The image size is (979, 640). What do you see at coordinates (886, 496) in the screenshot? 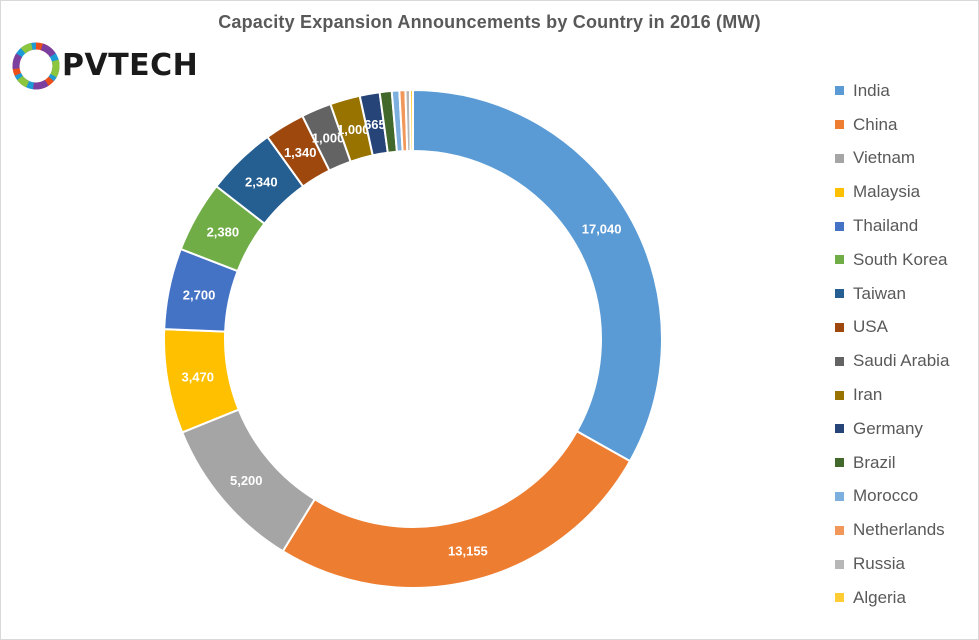
I see `legend-label: Morocco` at bounding box center [886, 496].